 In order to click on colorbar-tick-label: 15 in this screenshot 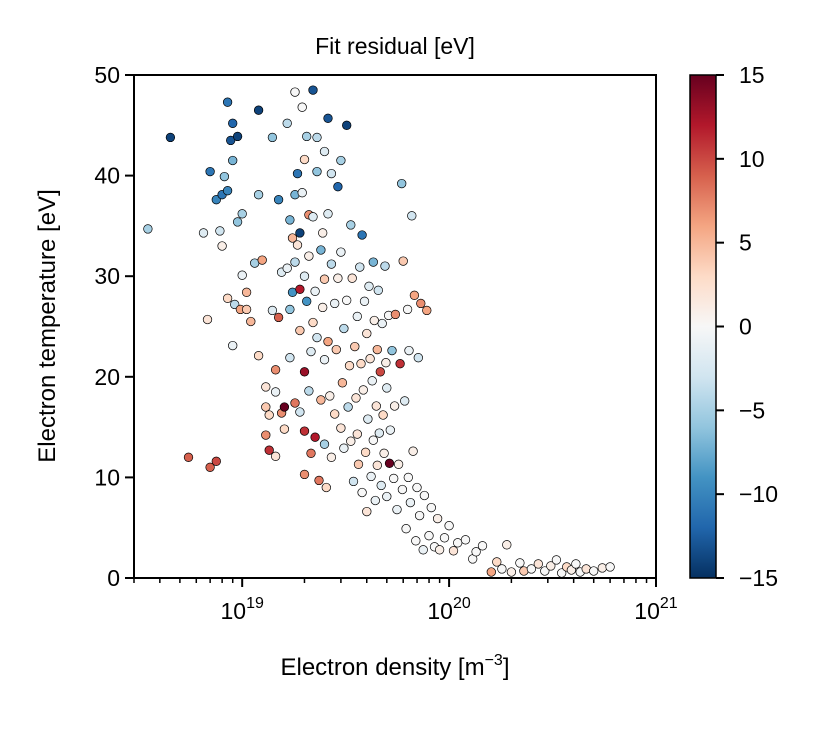, I will do `click(752, 75)`.